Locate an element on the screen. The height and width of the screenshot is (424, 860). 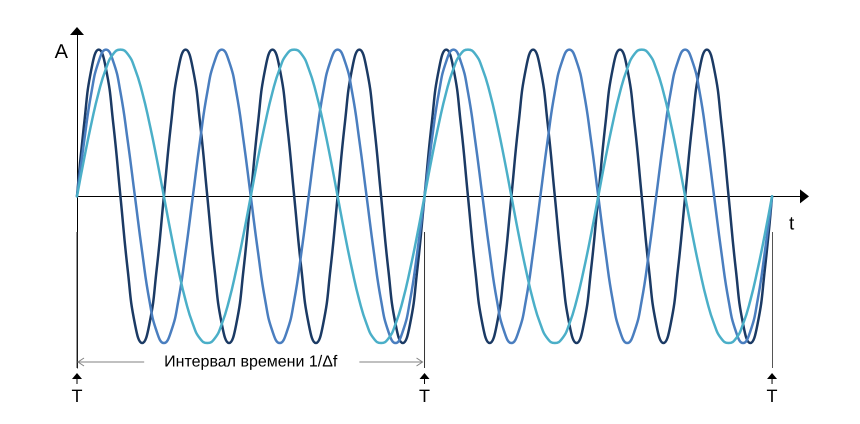
y-axis-title: A is located at coordinates (61, 52).